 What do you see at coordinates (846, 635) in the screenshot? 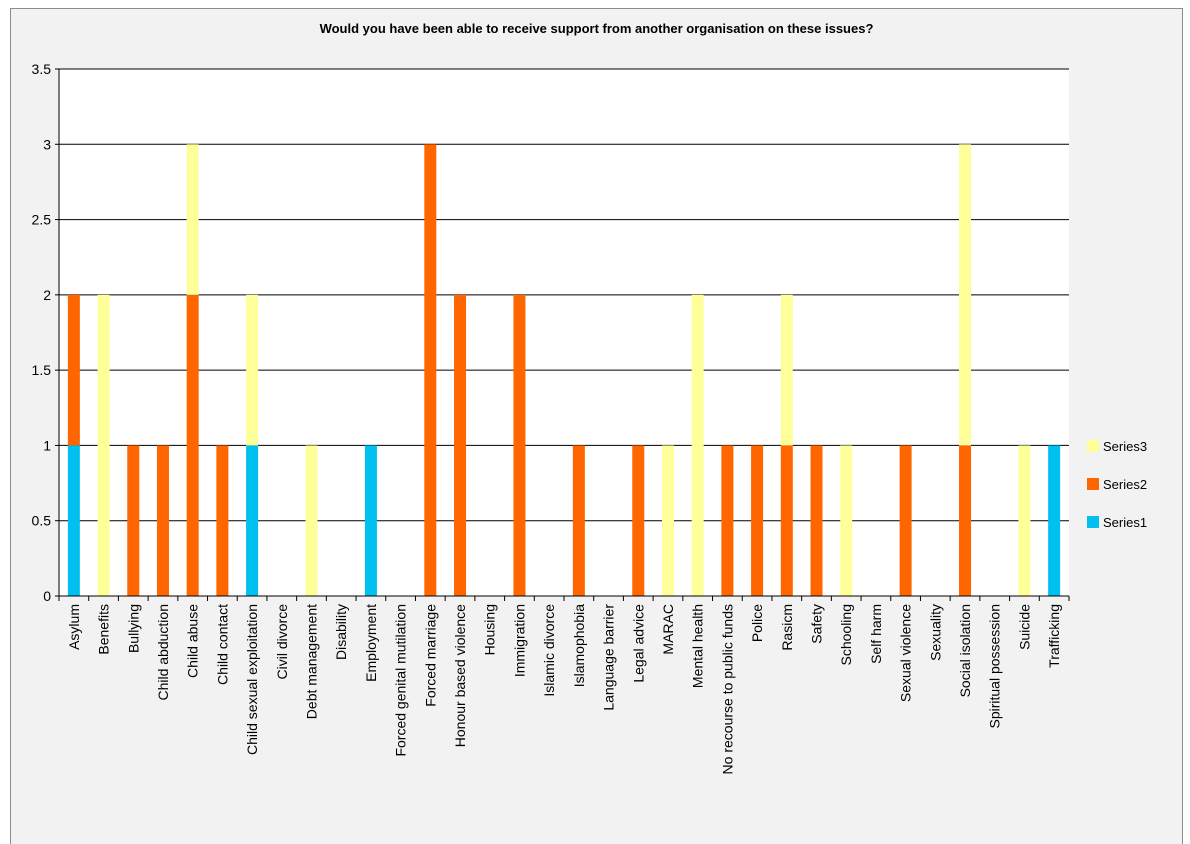
I see `x-tick-label: Schooling` at bounding box center [846, 635].